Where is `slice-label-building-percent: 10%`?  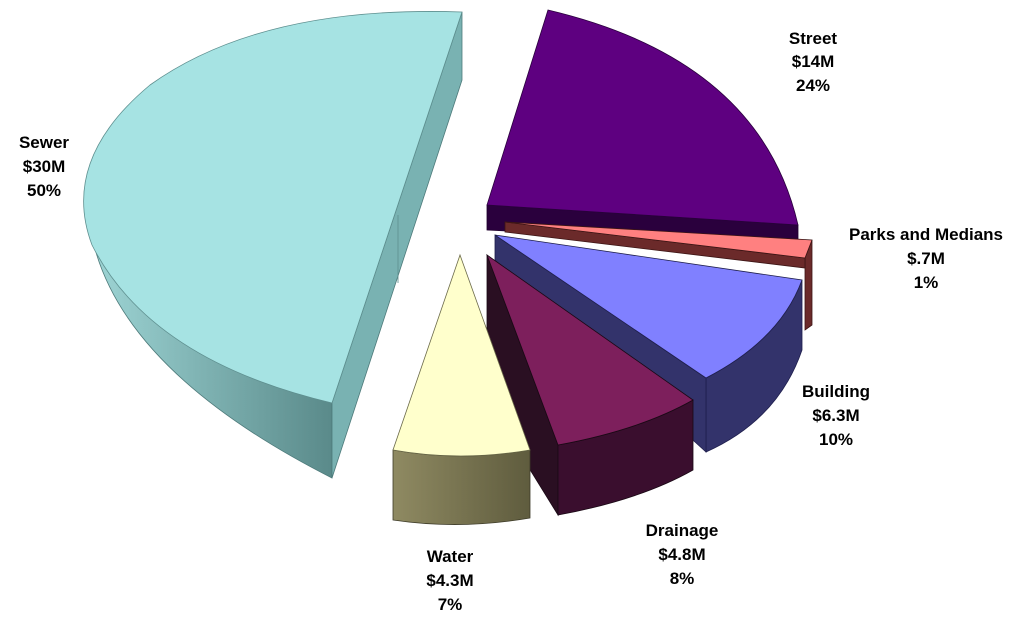 slice-label-building-percent: 10% is located at coordinates (836, 439).